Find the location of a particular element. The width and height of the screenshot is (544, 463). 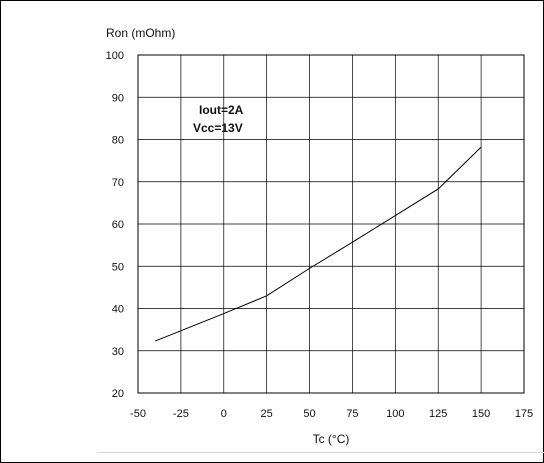

x-tick-label: -50 is located at coordinates (138, 414).